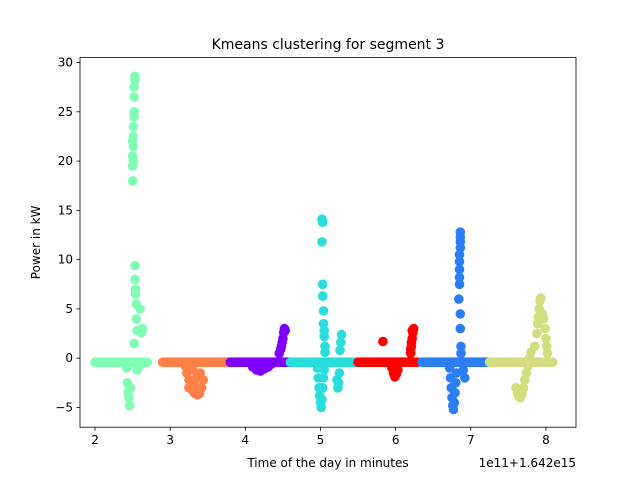  What do you see at coordinates (36, 242) in the screenshot?
I see `y-axis-title: Power in kW` at bounding box center [36, 242].